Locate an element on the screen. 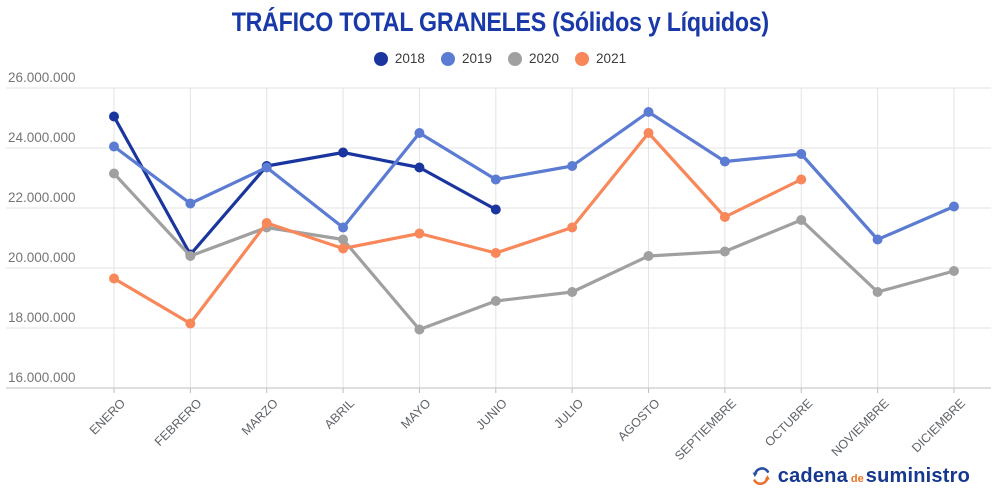  legend-item-2020: 2020 is located at coordinates (533, 58).